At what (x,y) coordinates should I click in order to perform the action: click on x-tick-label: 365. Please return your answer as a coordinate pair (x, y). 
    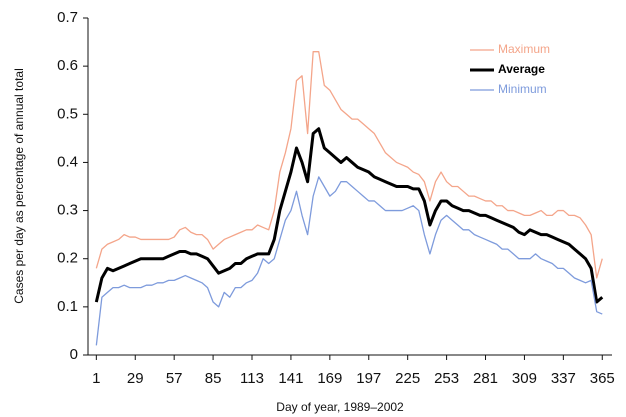
    Looking at the image, I should click on (602, 378).